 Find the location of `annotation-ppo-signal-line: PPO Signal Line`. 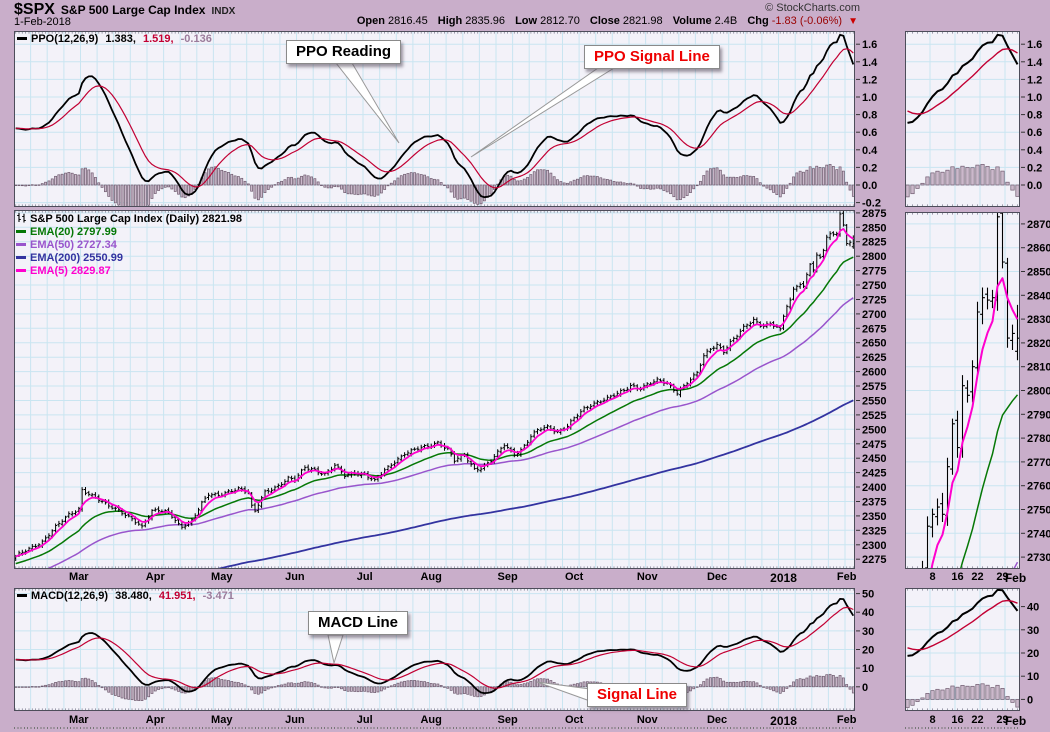

annotation-ppo-signal-line: PPO Signal Line is located at coordinates (652, 57).